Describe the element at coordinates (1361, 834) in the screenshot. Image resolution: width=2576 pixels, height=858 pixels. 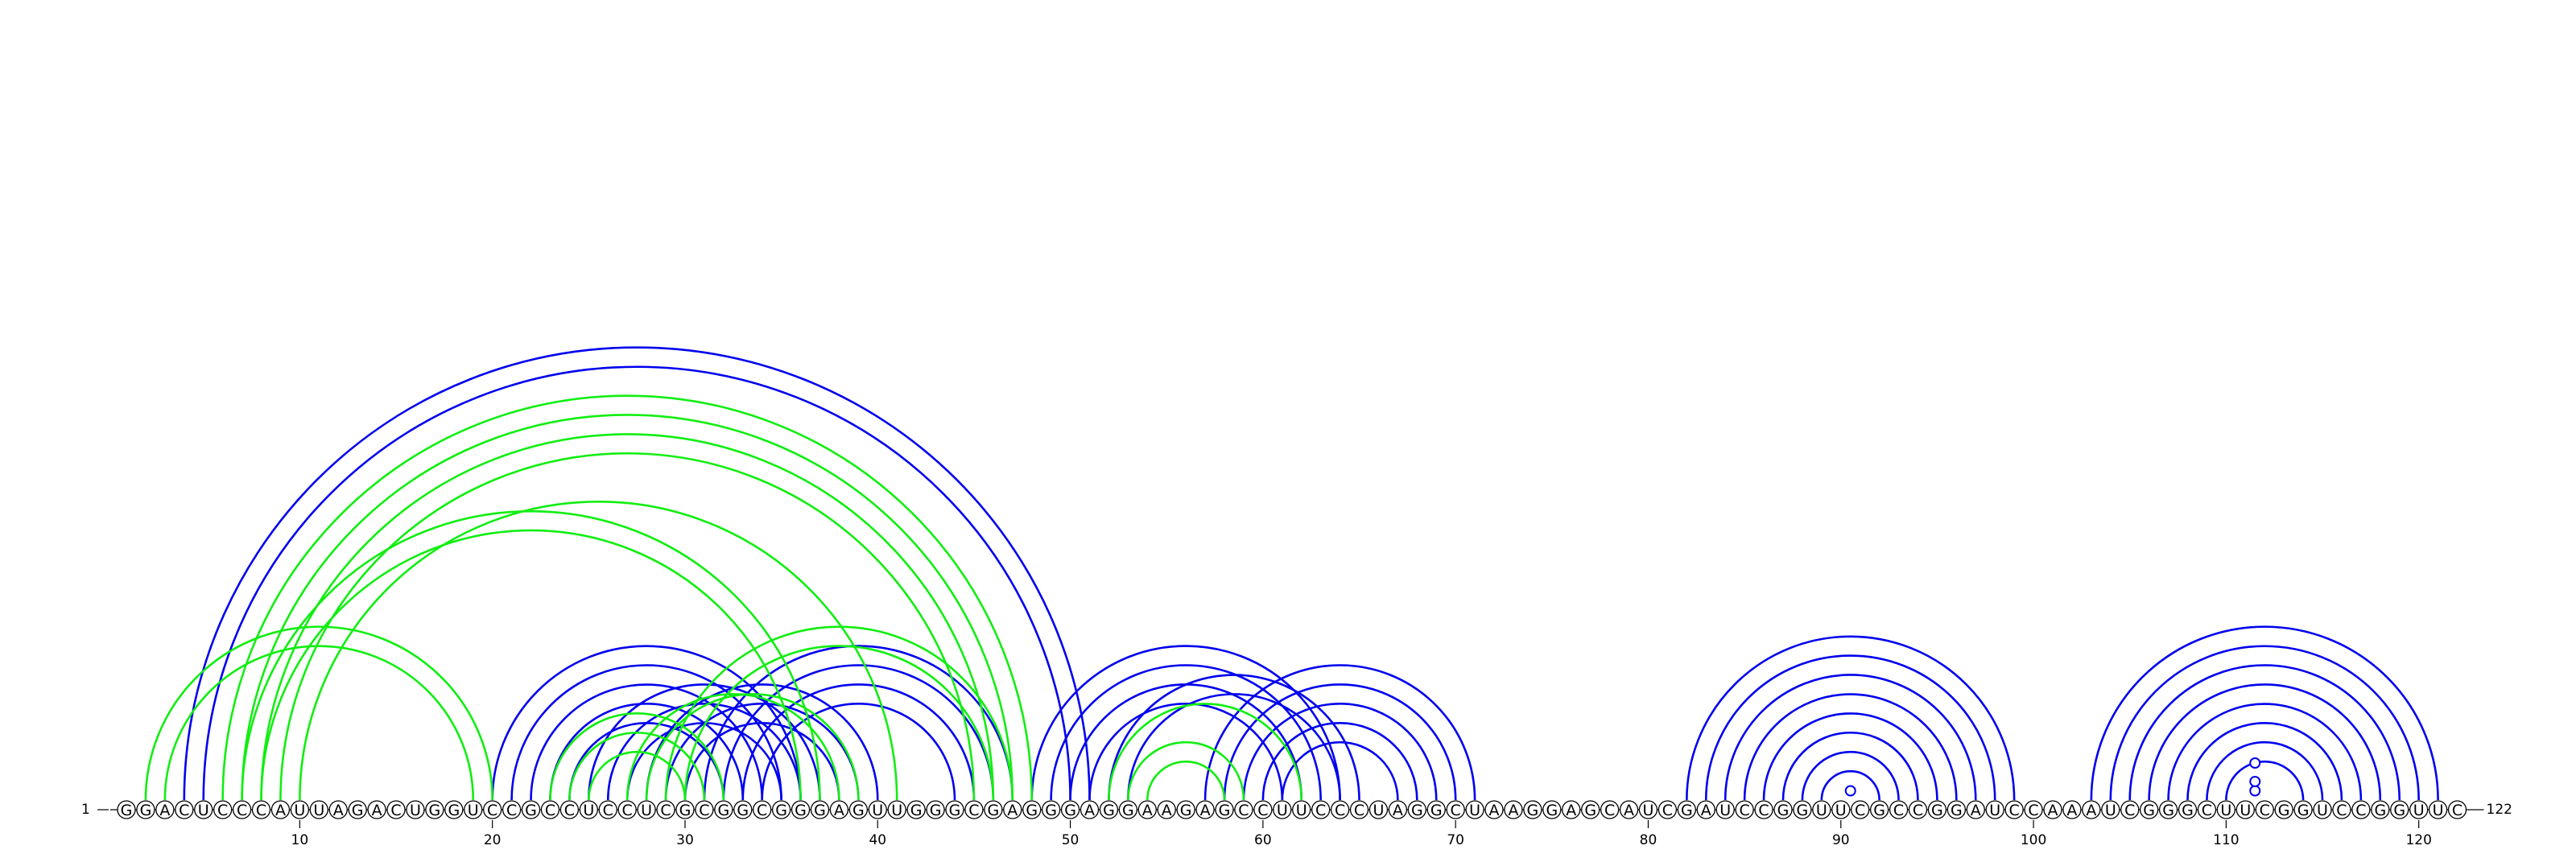
I see `position-axis: 10 20 30 40 50 60 70 80 90 100 110 120` at that location.